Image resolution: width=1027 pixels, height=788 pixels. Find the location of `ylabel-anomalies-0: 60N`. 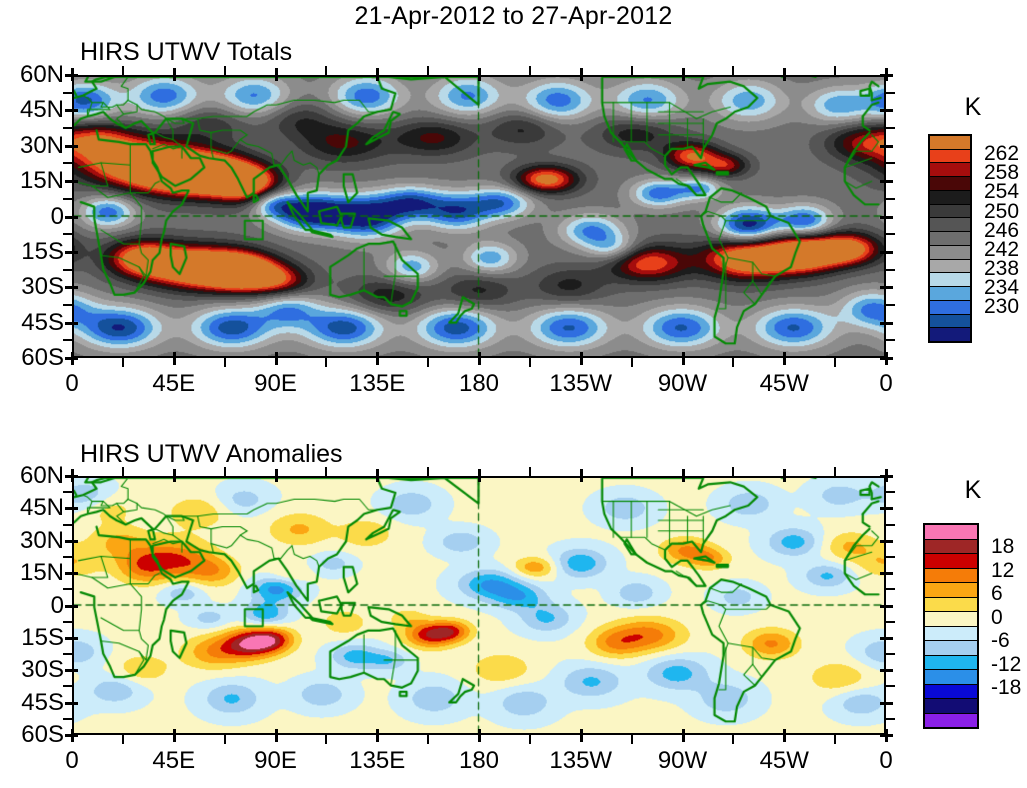

ylabel-anomalies-0: 60N is located at coordinates (41, 475).